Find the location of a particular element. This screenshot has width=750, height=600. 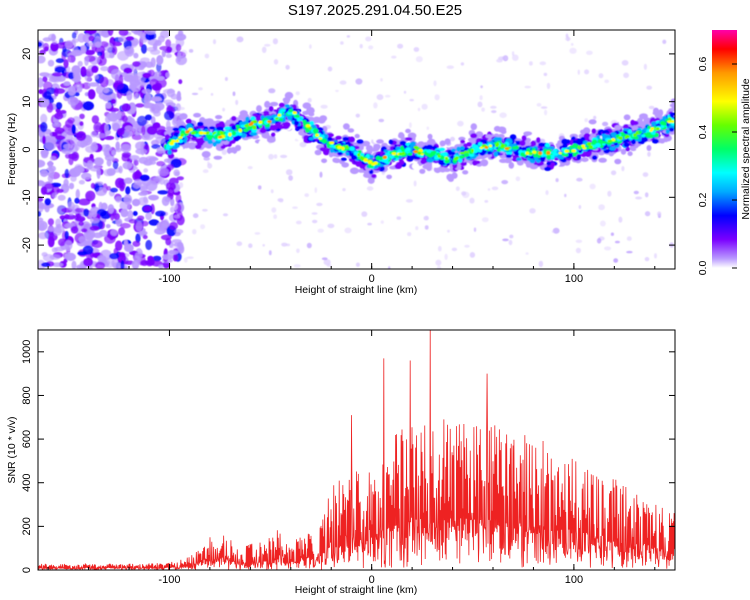

colorbar-tick-label: 0.4 is located at coordinates (703, 132).